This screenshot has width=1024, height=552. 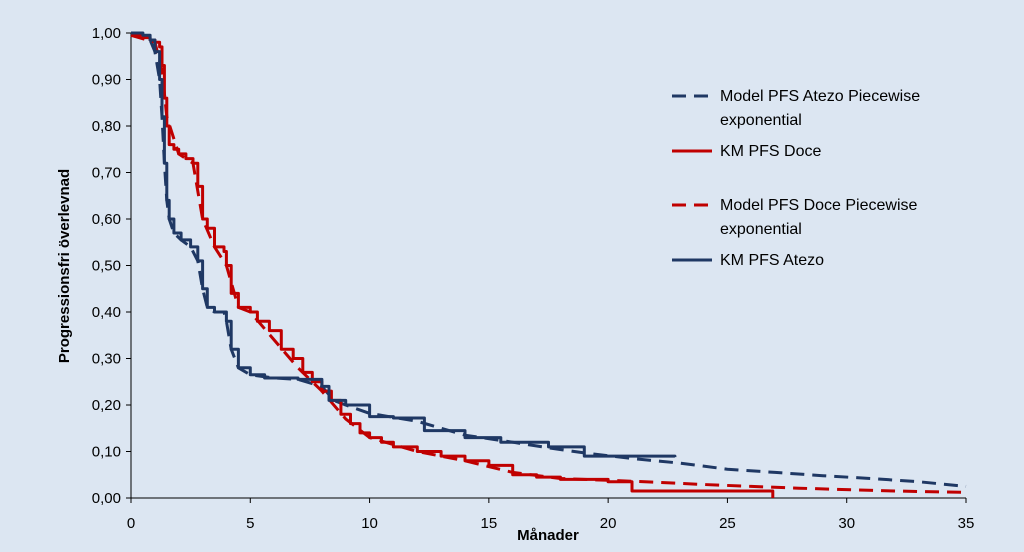 I want to click on y-tick-label: 1,00, so click(x=106, y=33).